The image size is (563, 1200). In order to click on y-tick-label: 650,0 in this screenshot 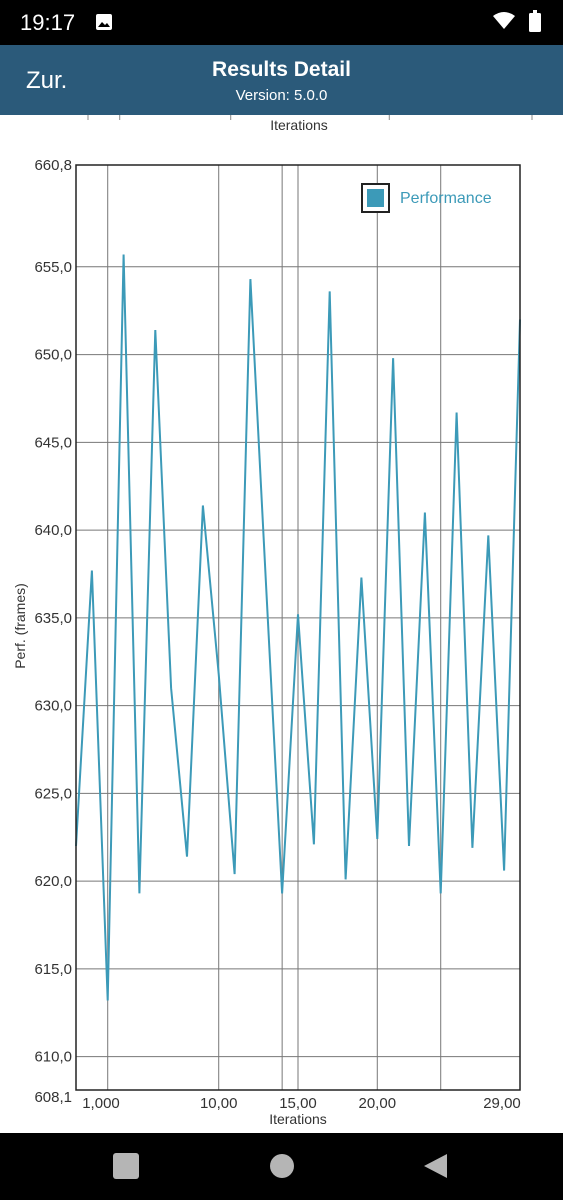, I will do `click(53, 355)`.